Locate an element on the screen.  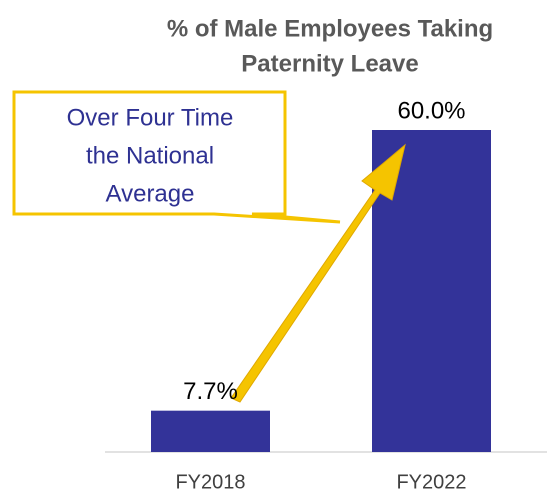
annotation: Over Four Time is located at coordinates (150, 117).